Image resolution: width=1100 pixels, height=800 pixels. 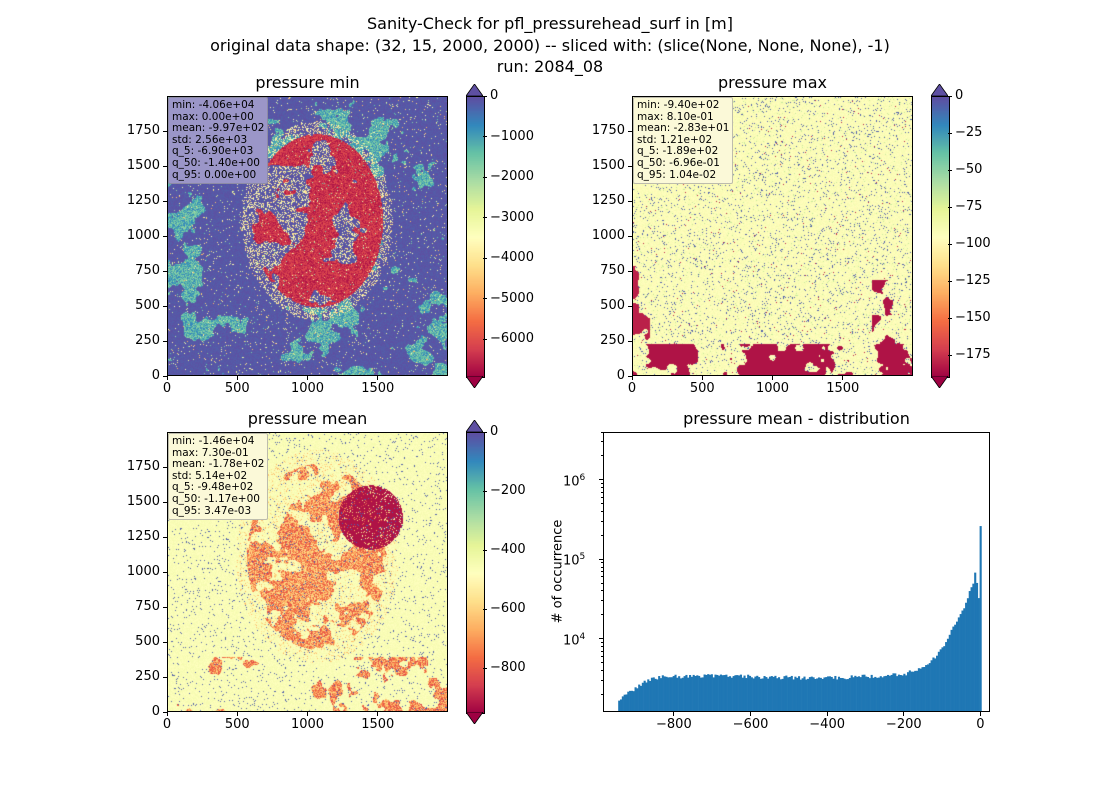 I want to click on pressure-mean-ytick-label: 1250, so click(x=143, y=536).